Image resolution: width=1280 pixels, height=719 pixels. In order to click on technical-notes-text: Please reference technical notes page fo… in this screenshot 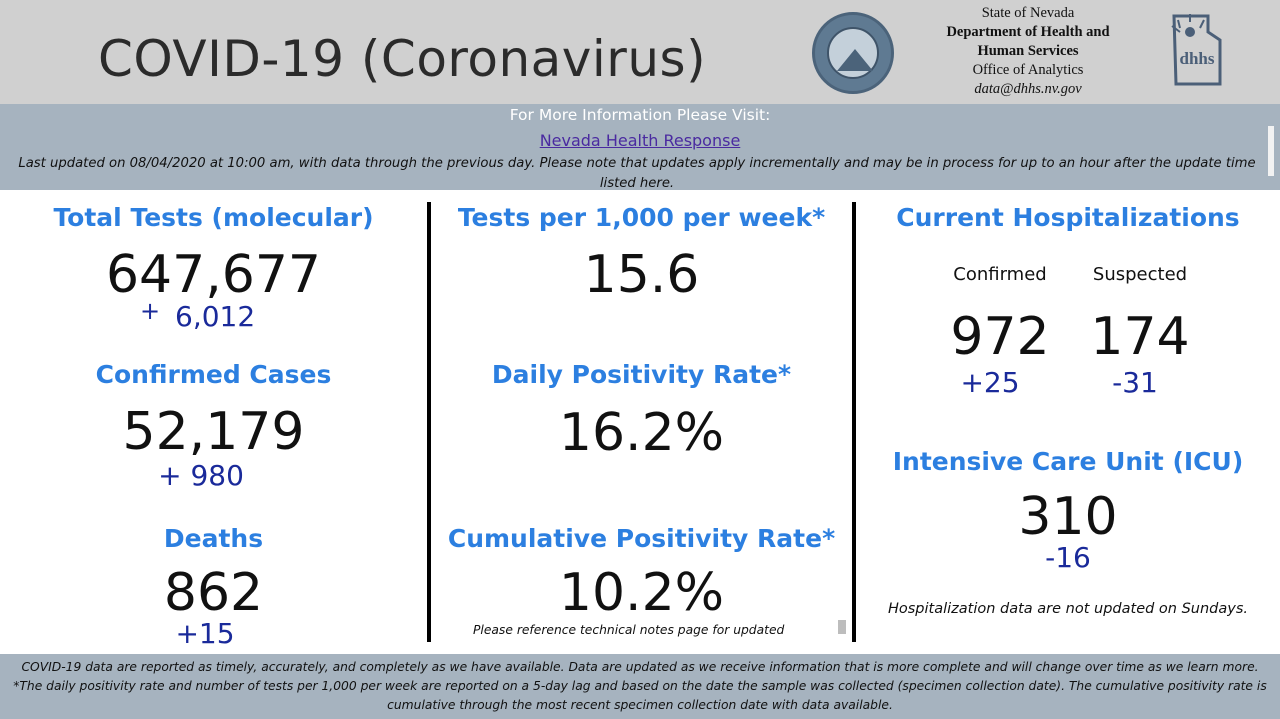, I will do `click(629, 630)`.